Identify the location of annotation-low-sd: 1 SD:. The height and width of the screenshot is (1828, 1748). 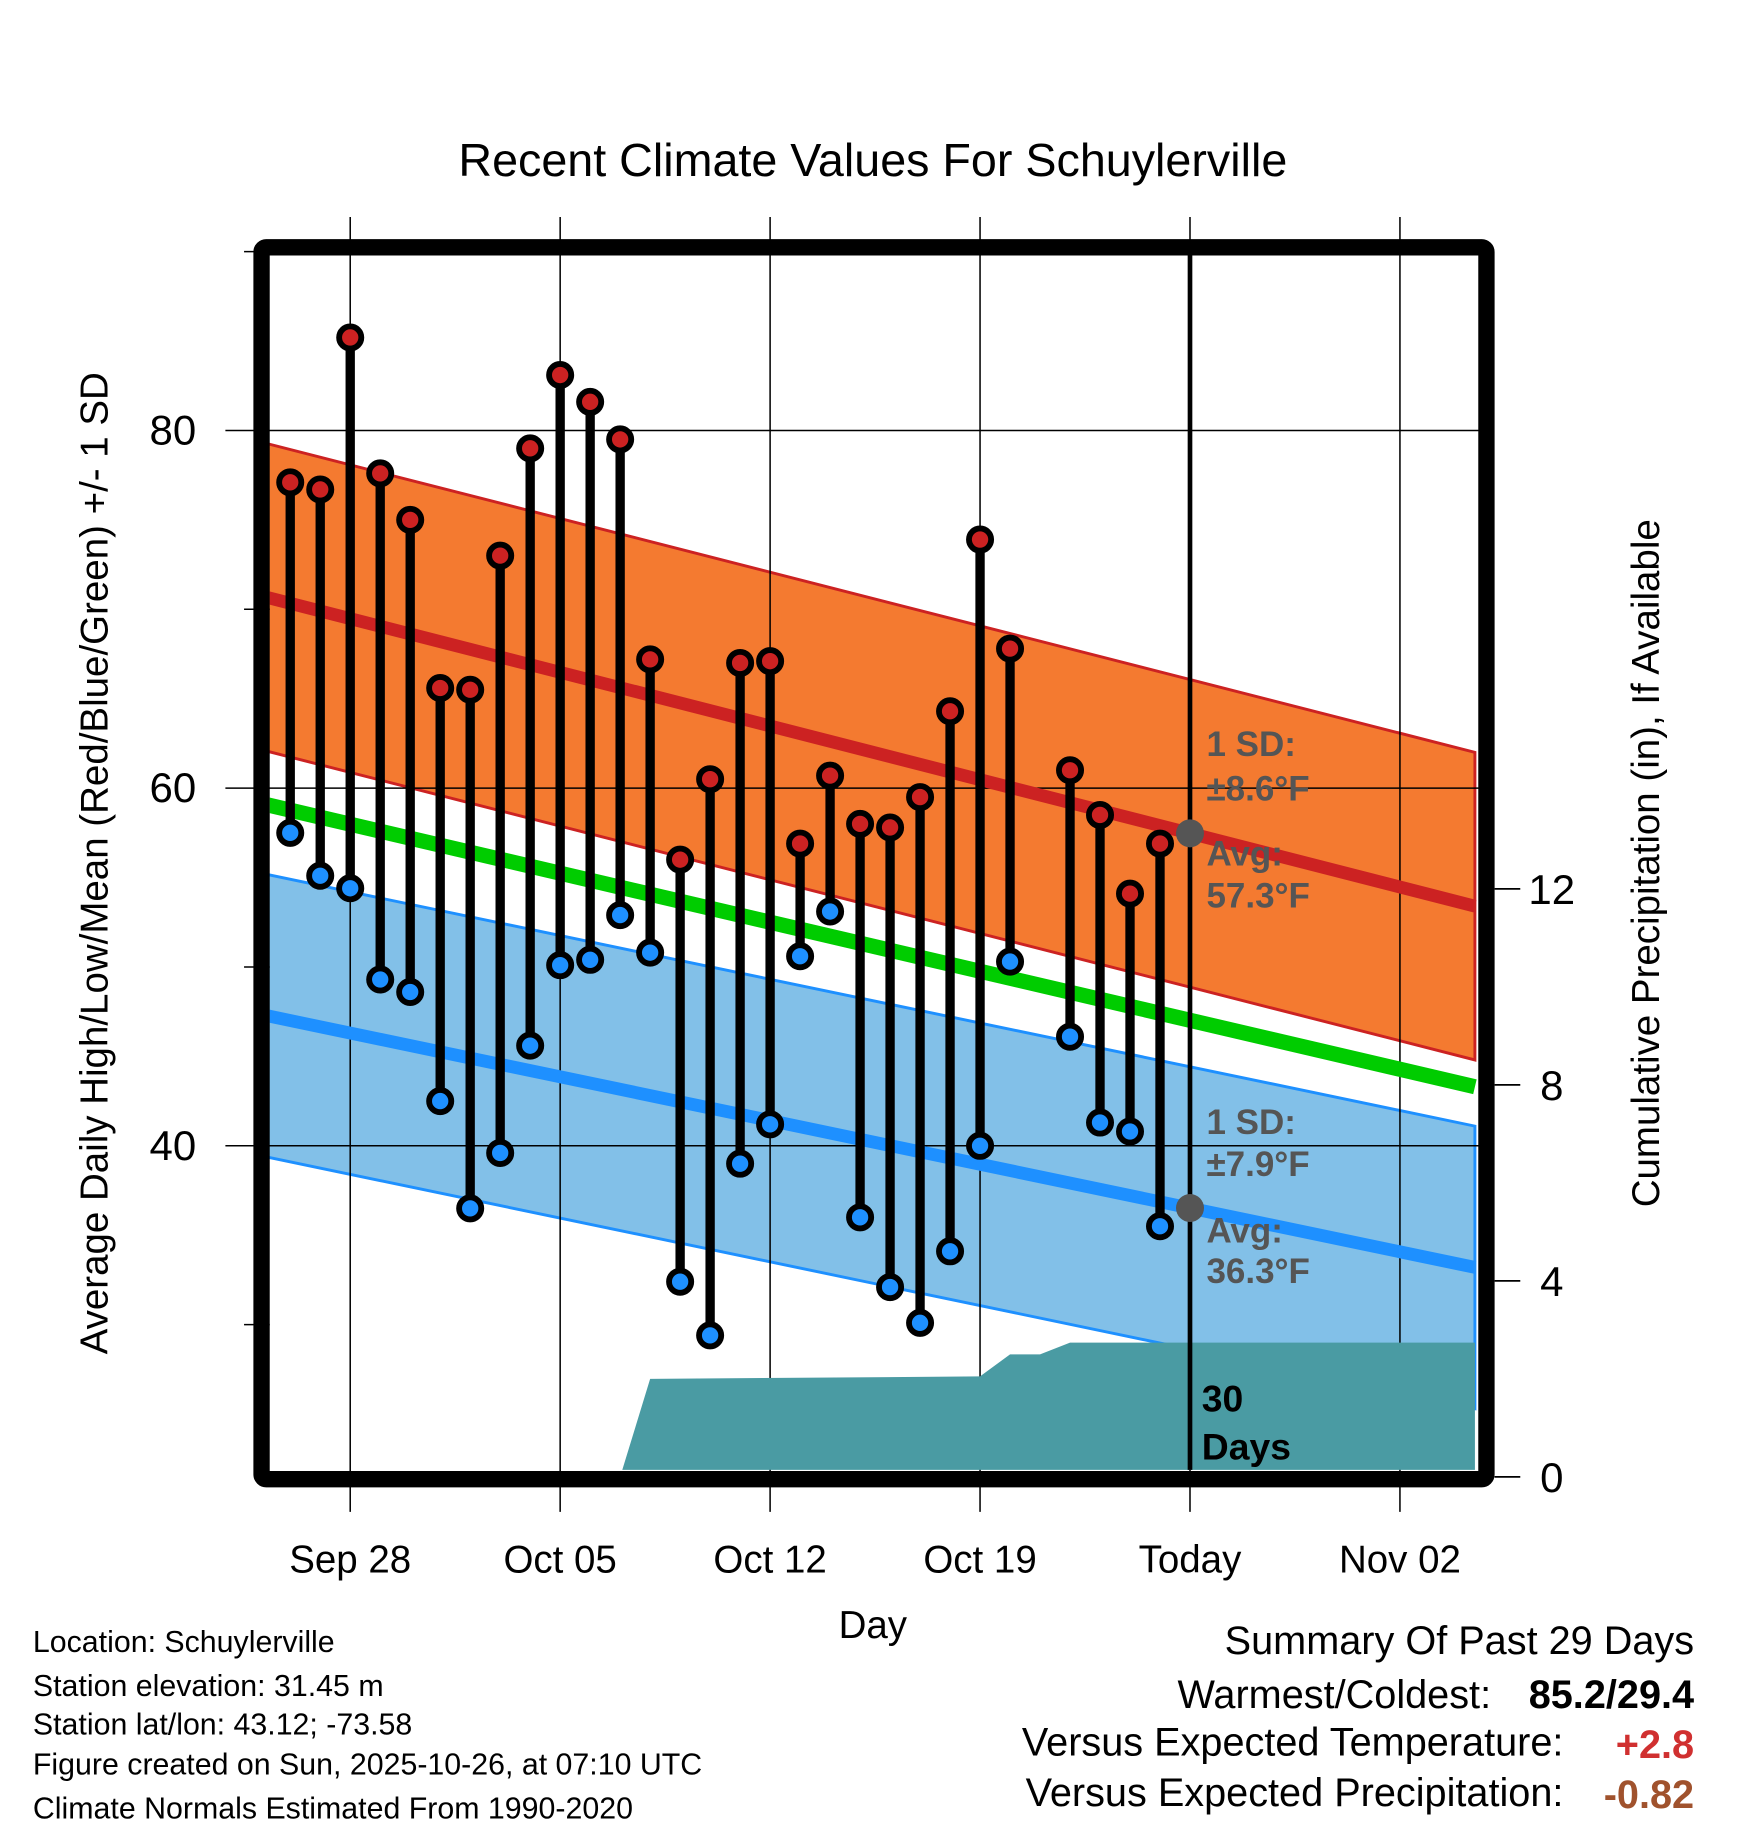
(1250, 1122).